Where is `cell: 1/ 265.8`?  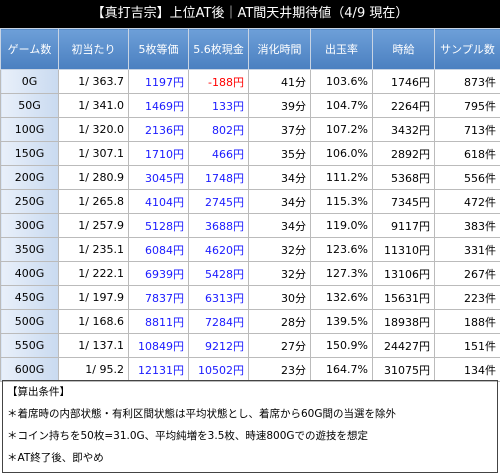
cell: 1/ 265.8 is located at coordinates (93, 201).